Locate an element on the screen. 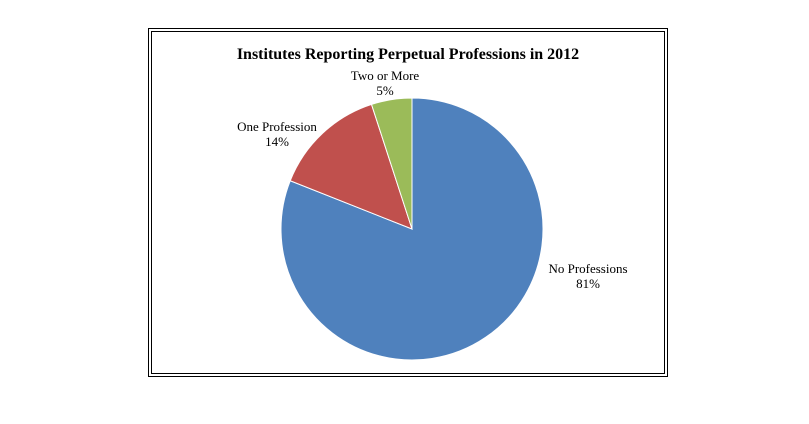 This screenshot has width=809, height=424. slice-label: No Professions is located at coordinates (587, 268).